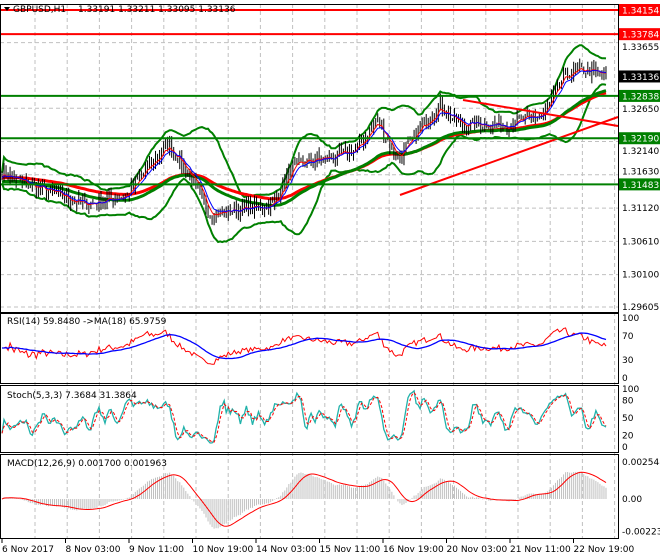 The image size is (660, 560). I want to click on macd-panel, so click(304, 500).